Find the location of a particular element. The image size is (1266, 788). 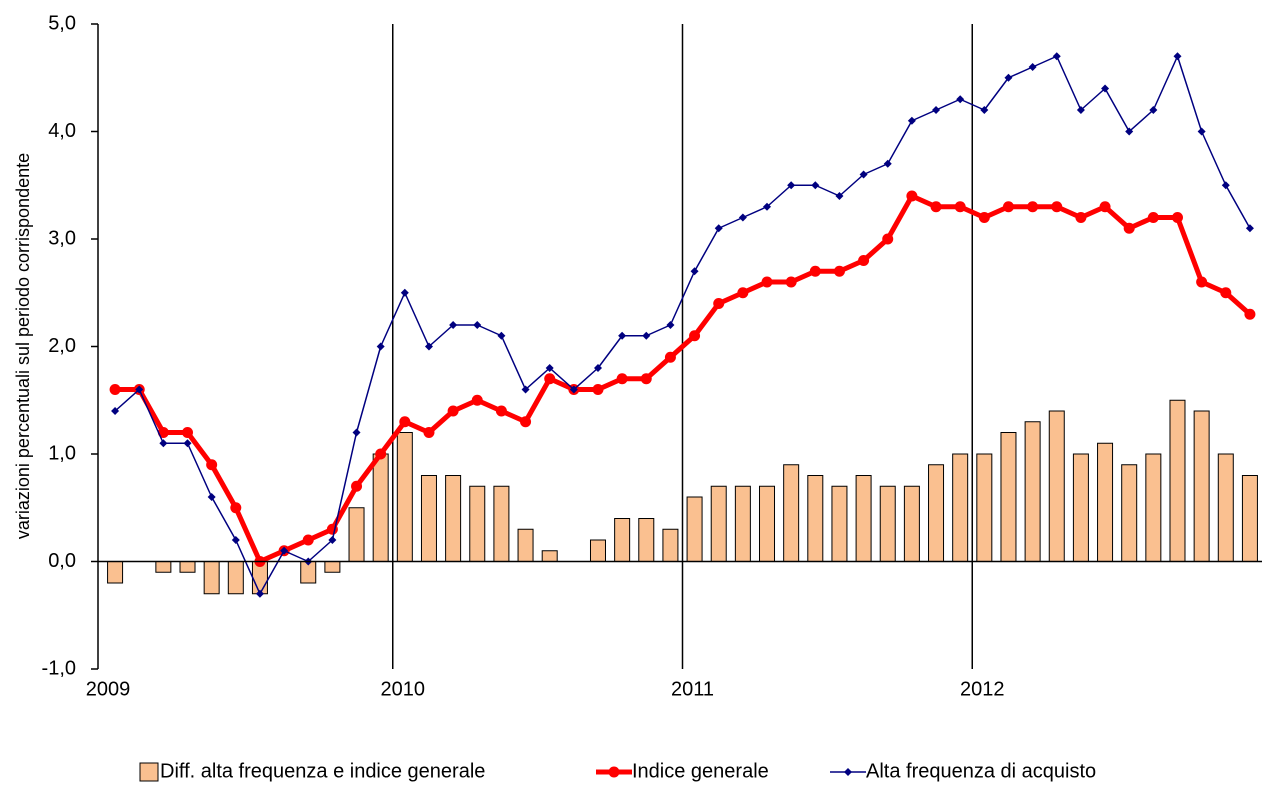

y-tick-label: 1,0 is located at coordinates (62, 453).